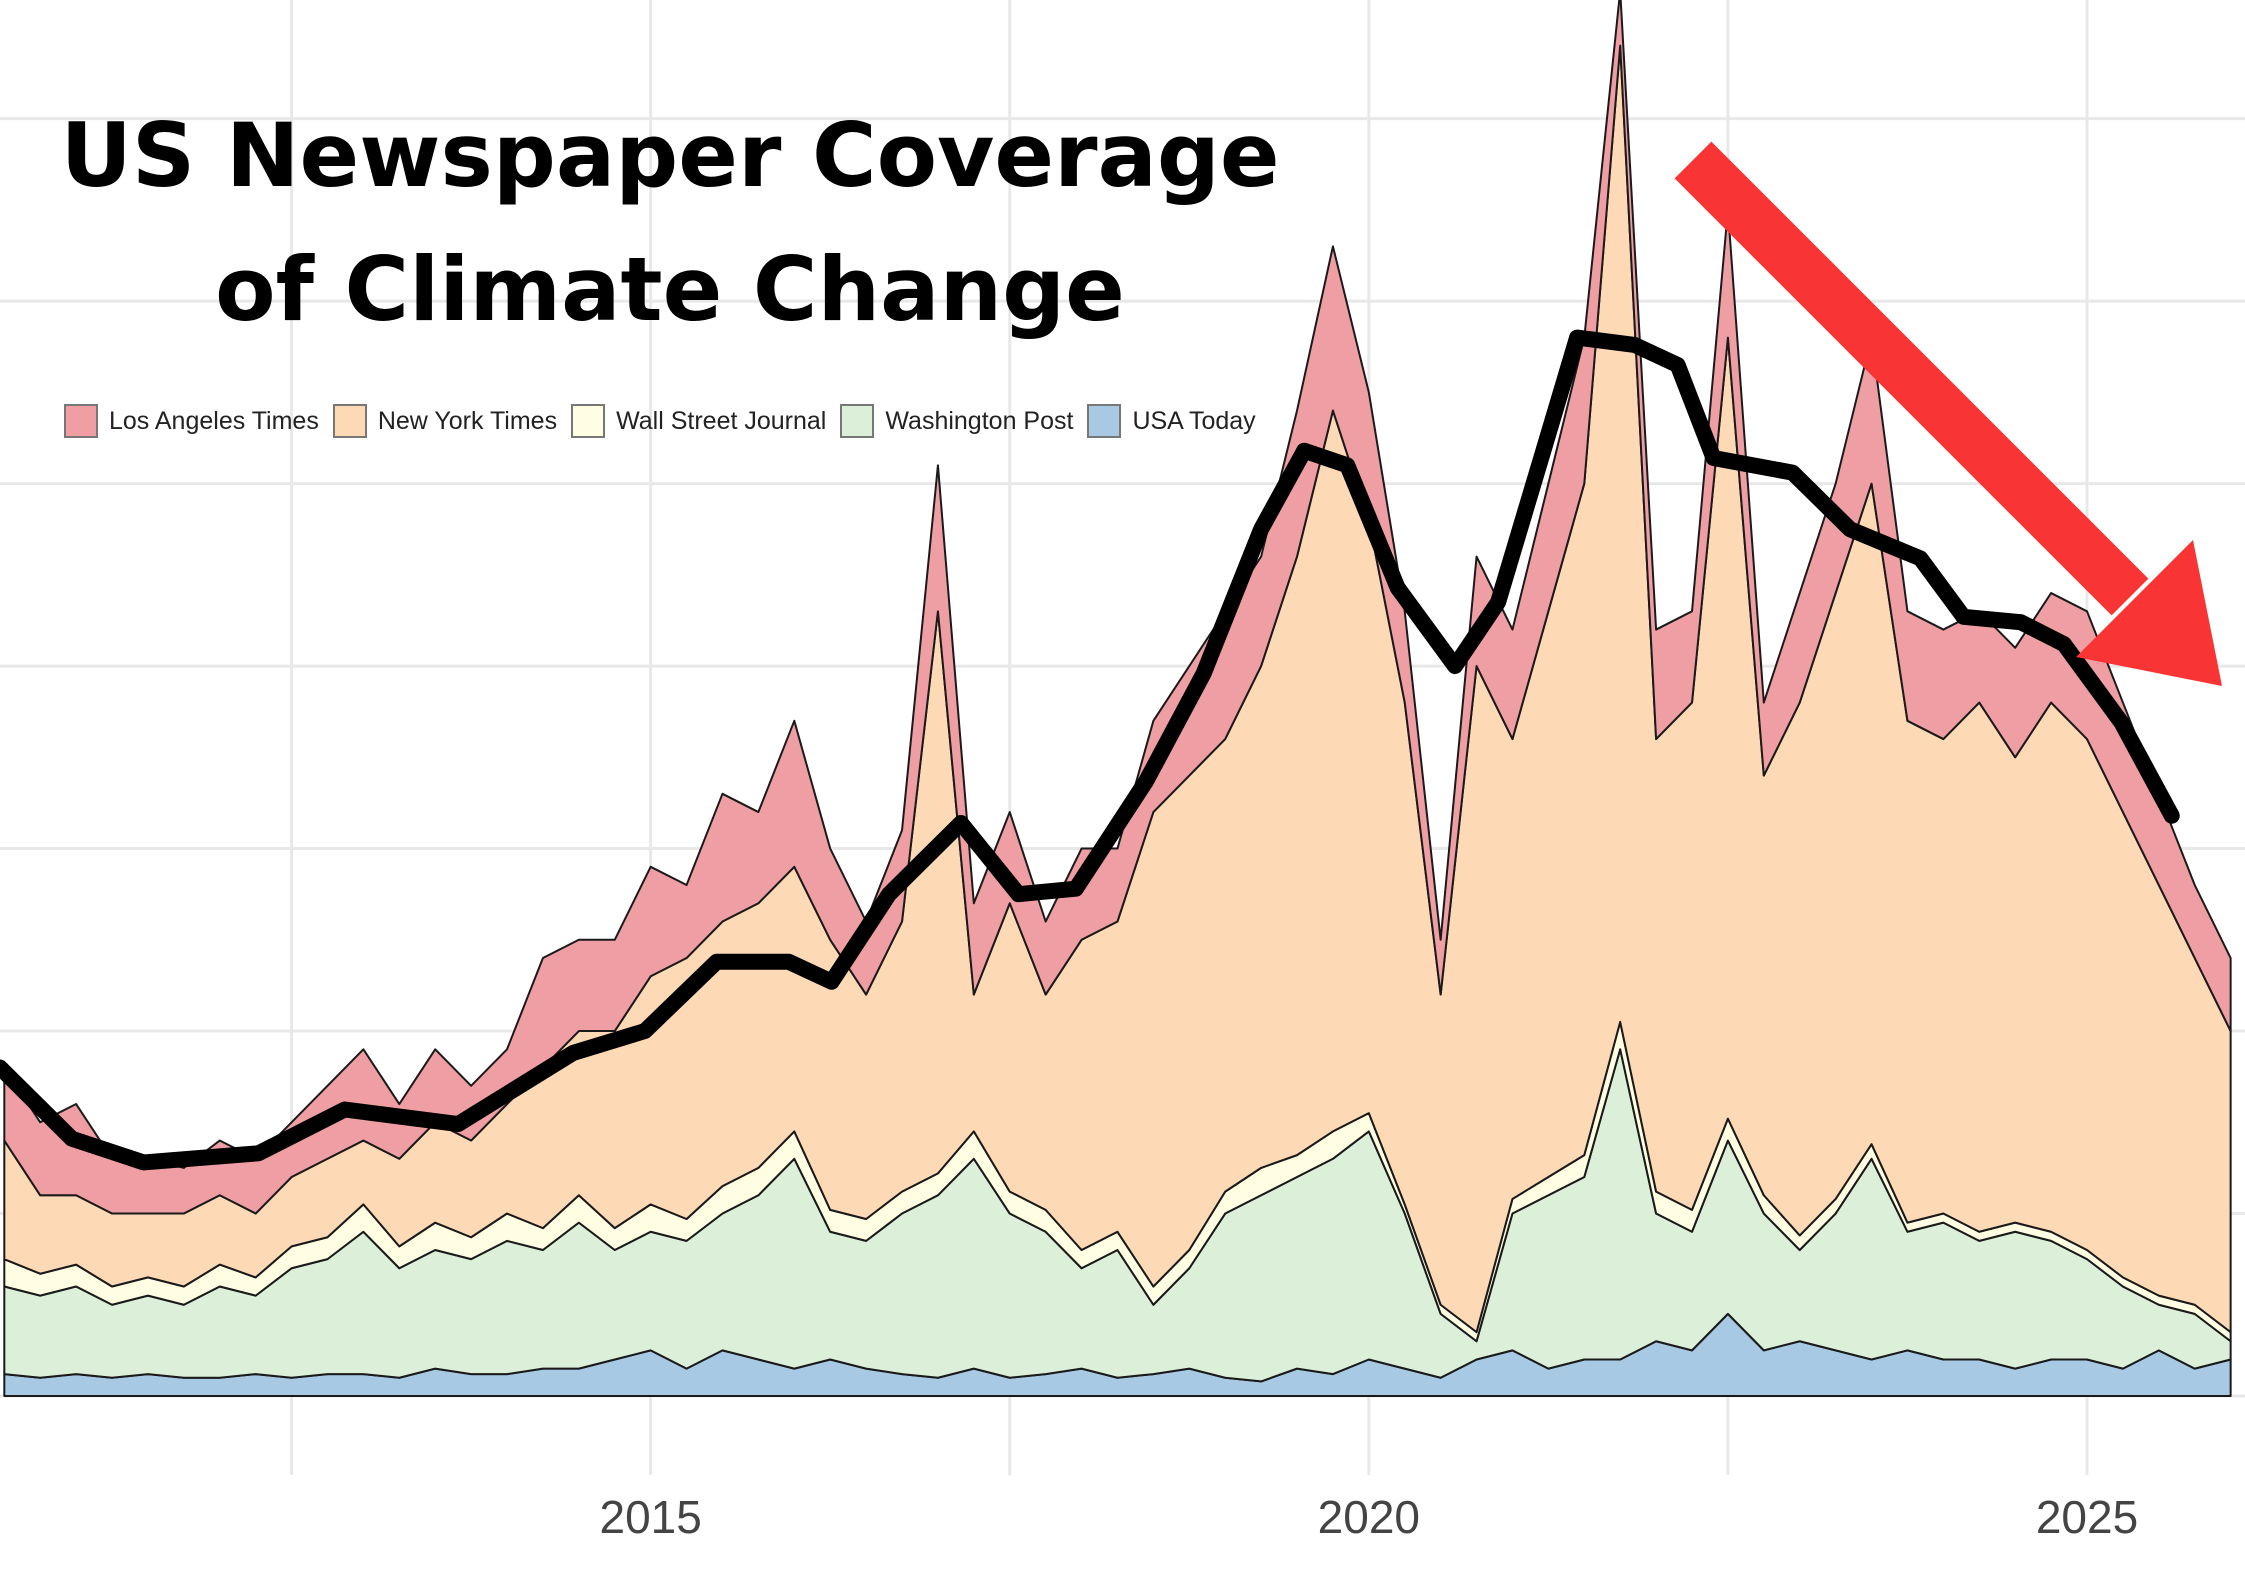 The height and width of the screenshot is (1587, 2245). Describe the element at coordinates (1194, 420) in the screenshot. I see `legend-label: USA Today` at that location.